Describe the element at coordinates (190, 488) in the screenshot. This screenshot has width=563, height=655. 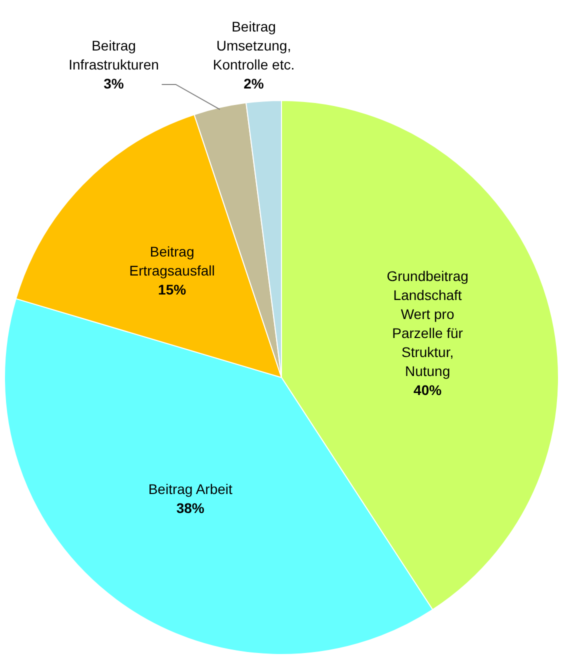
I see `slice-label: Beitrag Arbeit` at that location.